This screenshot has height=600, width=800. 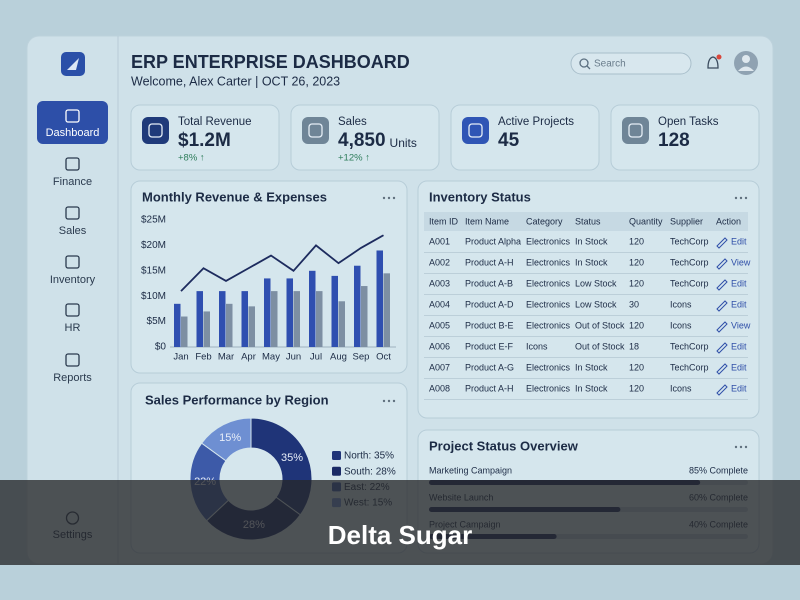 I want to click on search-field, so click(x=631, y=63).